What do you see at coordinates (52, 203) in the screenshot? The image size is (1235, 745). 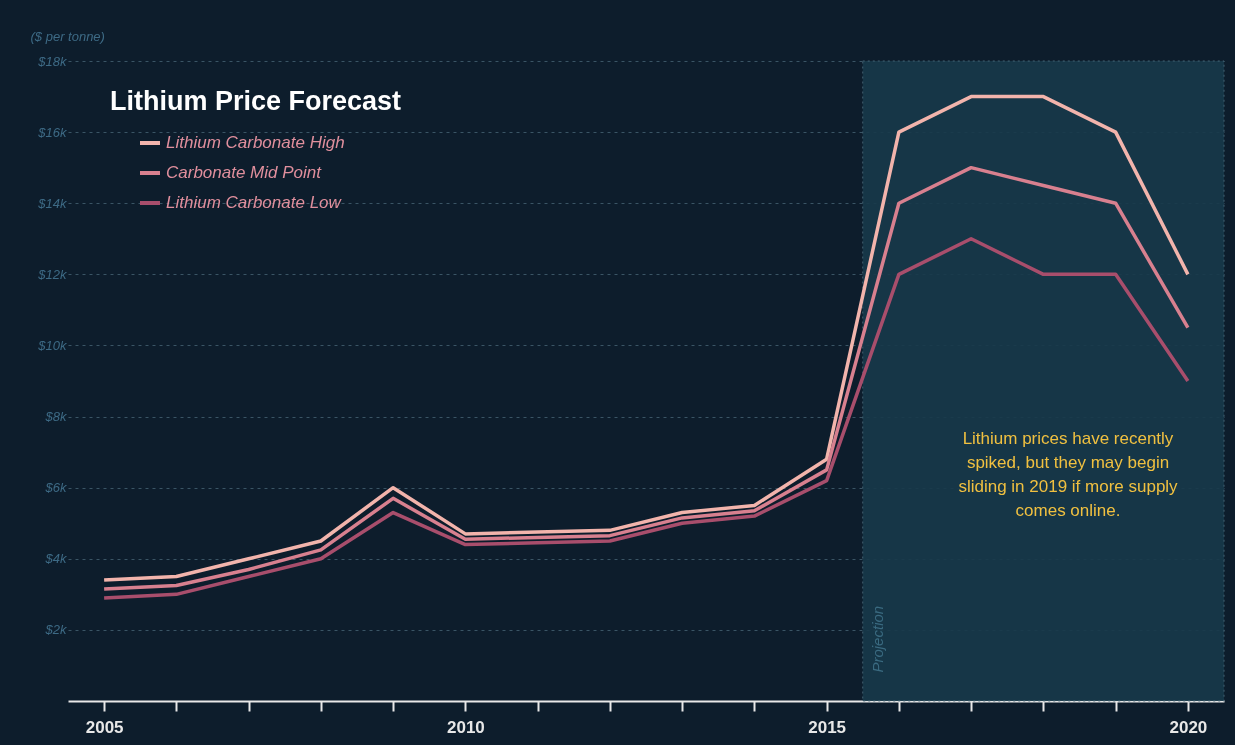 I see `y-tick-label: $14k` at bounding box center [52, 203].